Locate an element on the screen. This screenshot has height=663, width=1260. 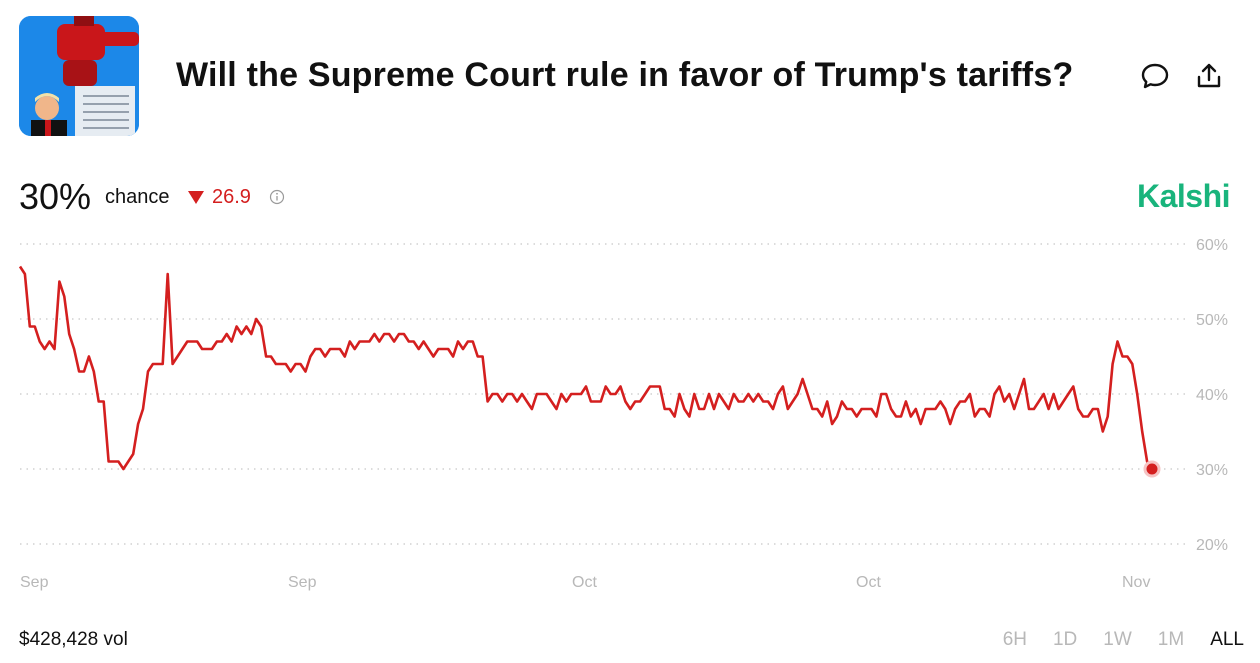
x-axis-labels: Sep Sep Oct Oct Nov is located at coordinates (585, 582).